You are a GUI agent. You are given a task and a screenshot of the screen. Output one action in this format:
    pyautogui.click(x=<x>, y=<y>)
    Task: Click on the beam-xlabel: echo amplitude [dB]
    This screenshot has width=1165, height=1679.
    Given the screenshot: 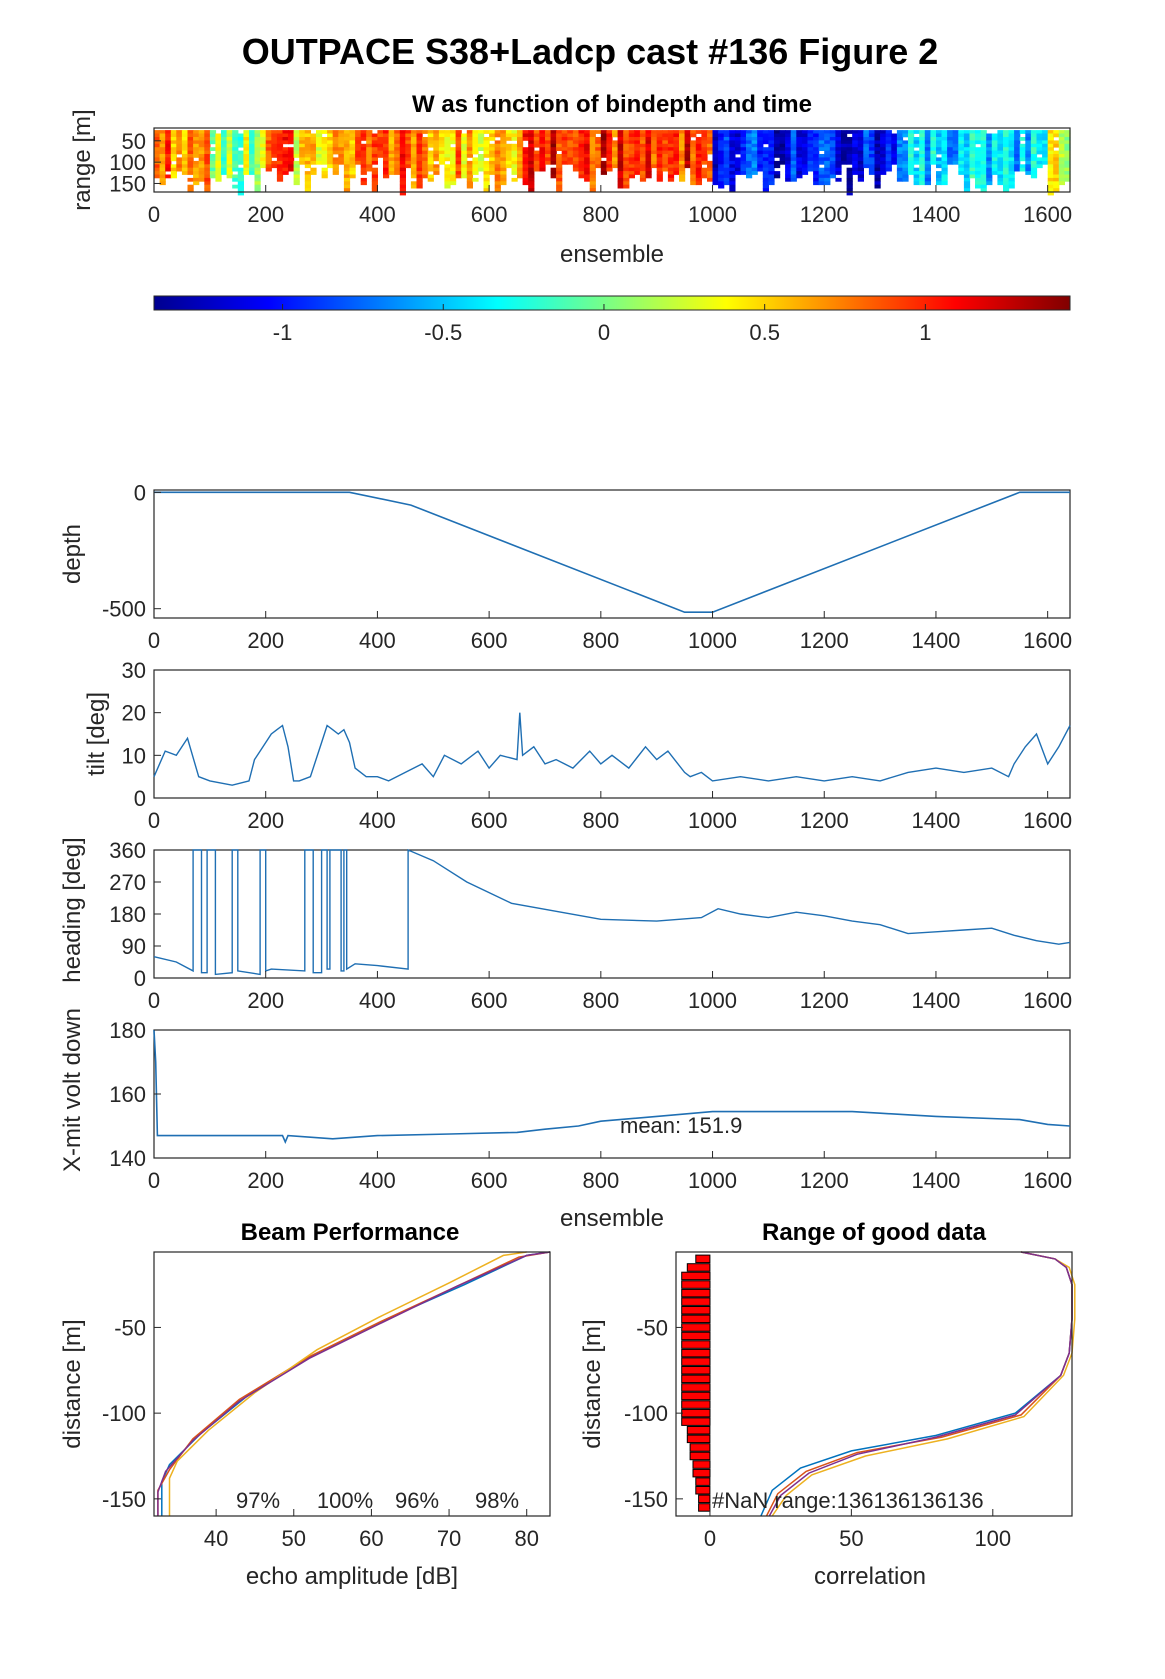 What is the action you would take?
    pyautogui.click(x=352, y=1576)
    